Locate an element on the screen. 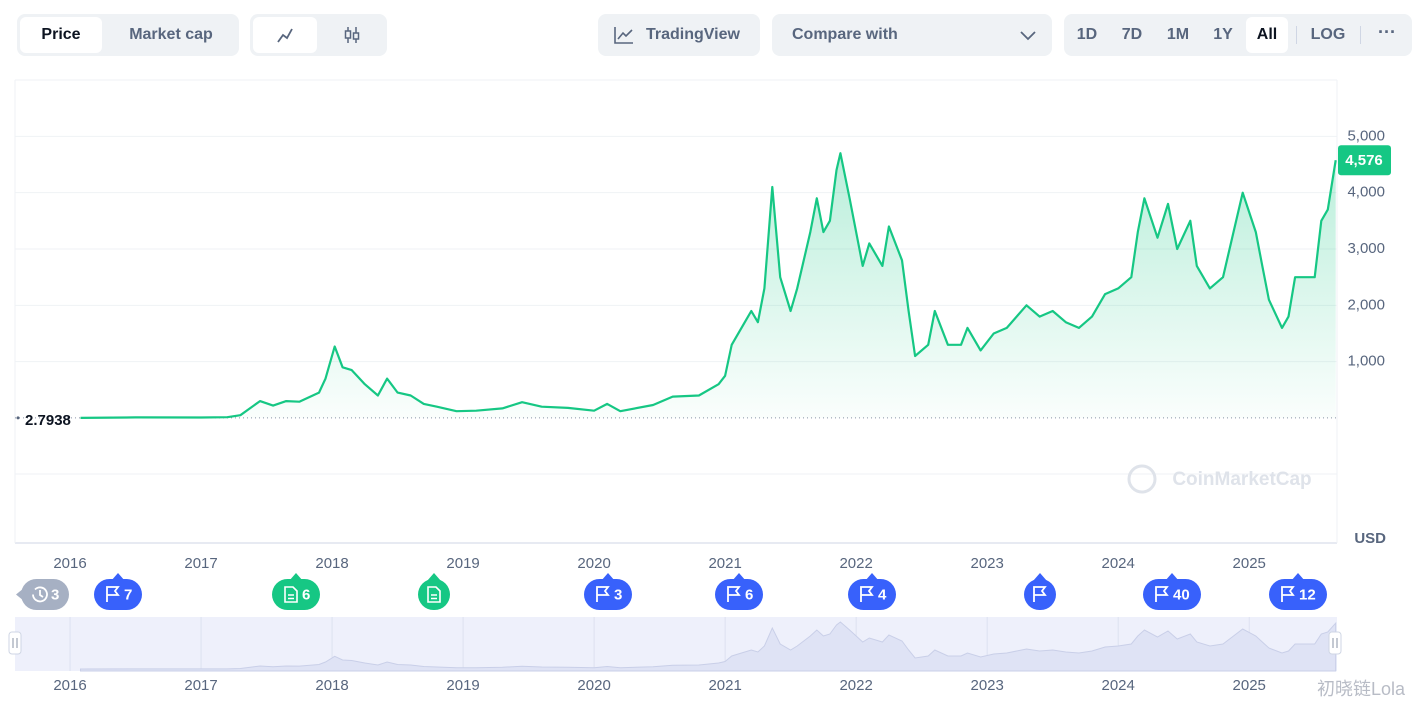 This screenshot has height=718, width=1416. range: 7D is located at coordinates (1132, 34).